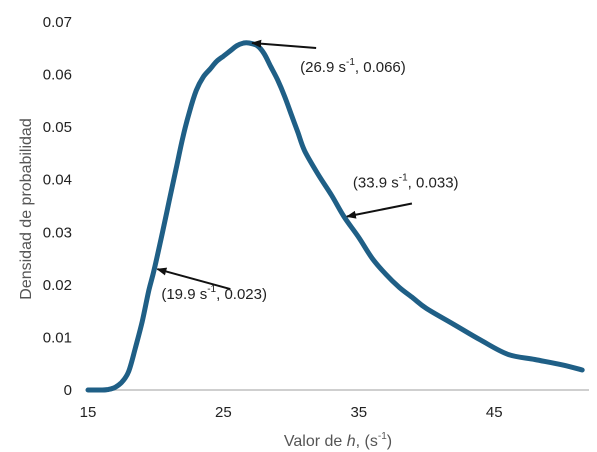  Describe the element at coordinates (338, 440) in the screenshot. I see `x-axis-title: Valor de h, (s-1)` at that location.